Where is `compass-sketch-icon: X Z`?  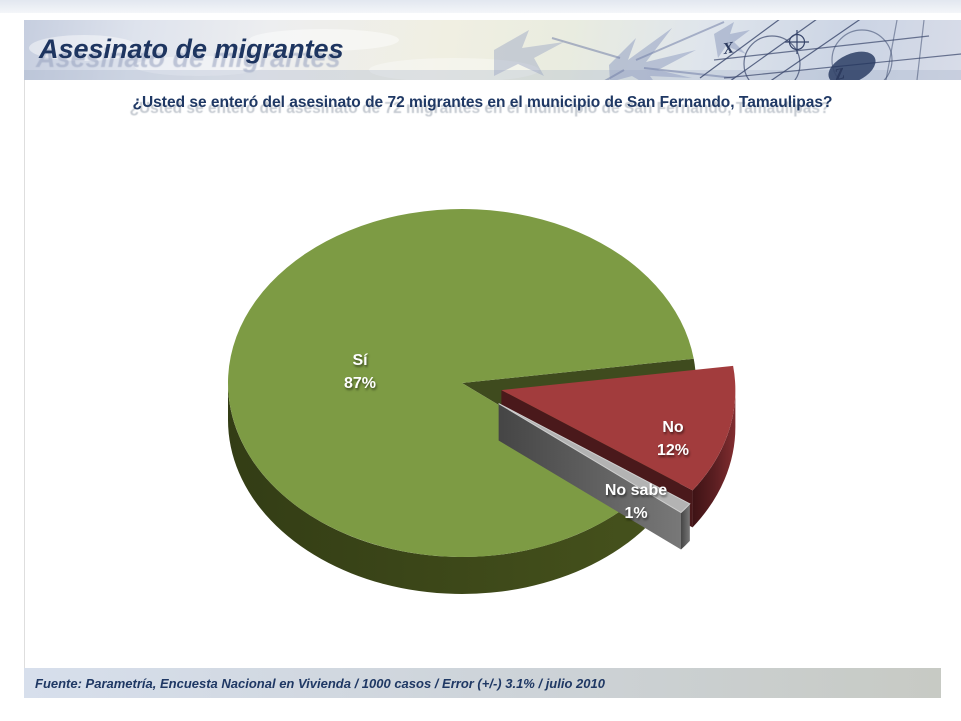
compass-sketch-icon: X Z is located at coordinates (830, 50).